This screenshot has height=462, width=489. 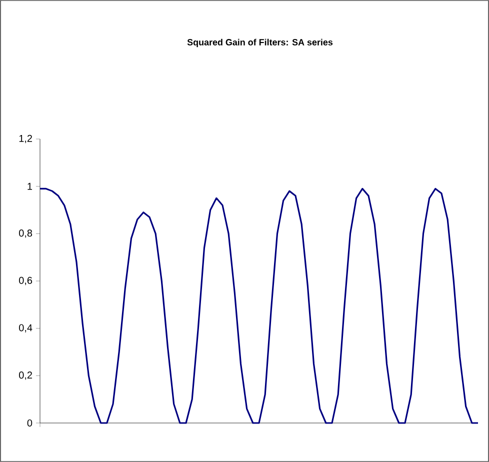 What do you see at coordinates (25, 376) in the screenshot?
I see `y-tick-label: 0,2` at bounding box center [25, 376].